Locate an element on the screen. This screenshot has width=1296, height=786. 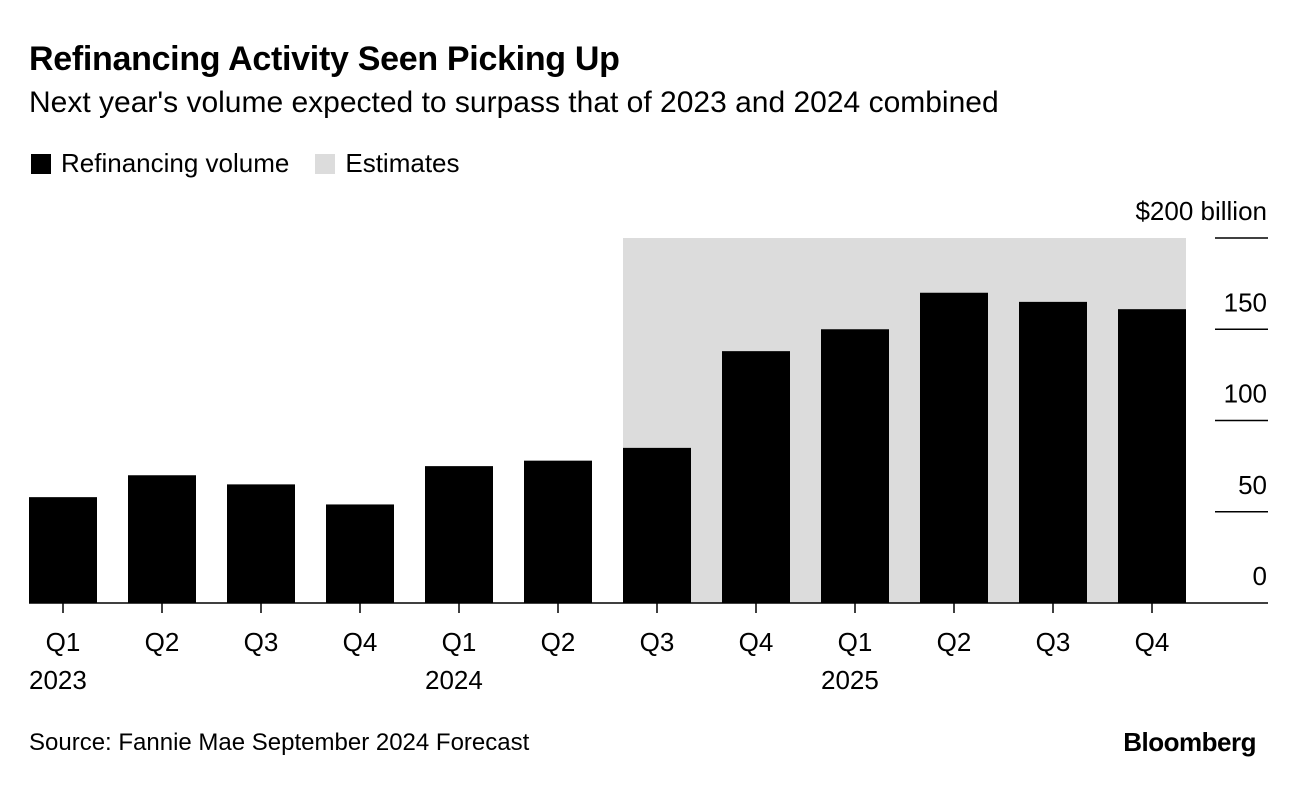
x-year-label: 2024 is located at coordinates (454, 680).